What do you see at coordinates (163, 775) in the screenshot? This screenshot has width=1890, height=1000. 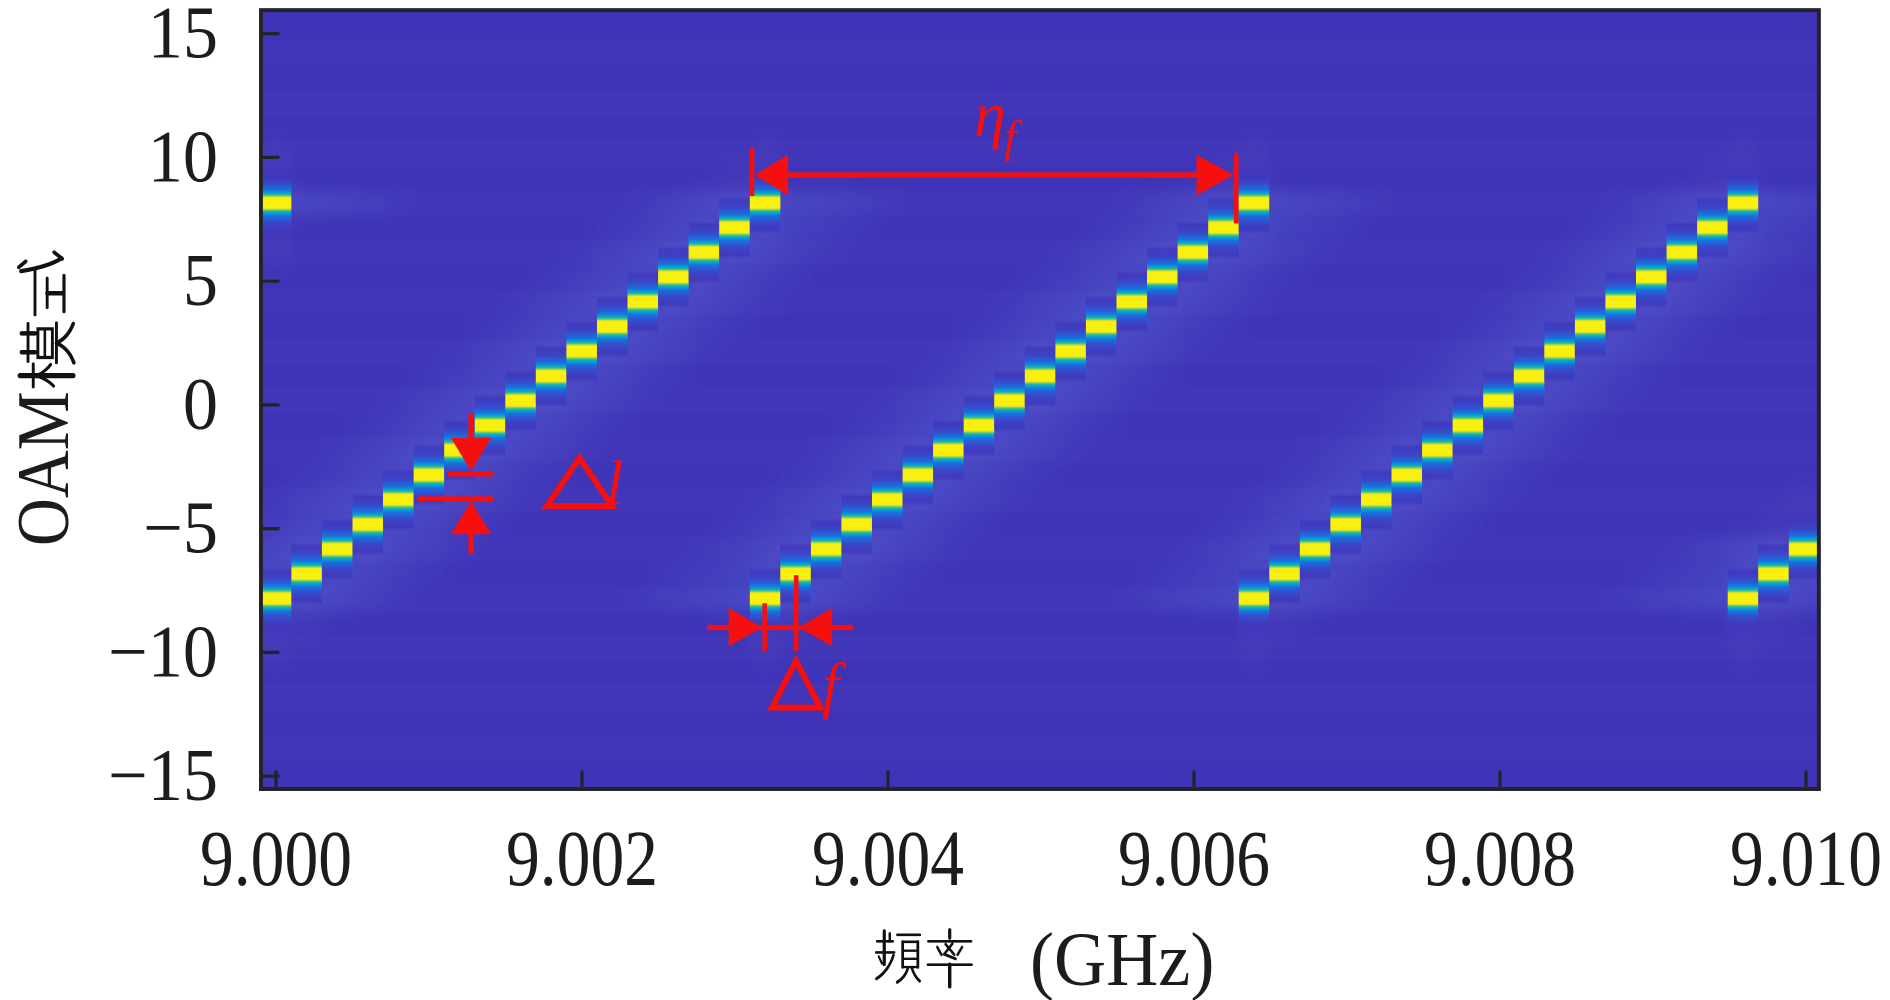 I see `svg-text: −15` at bounding box center [163, 775].